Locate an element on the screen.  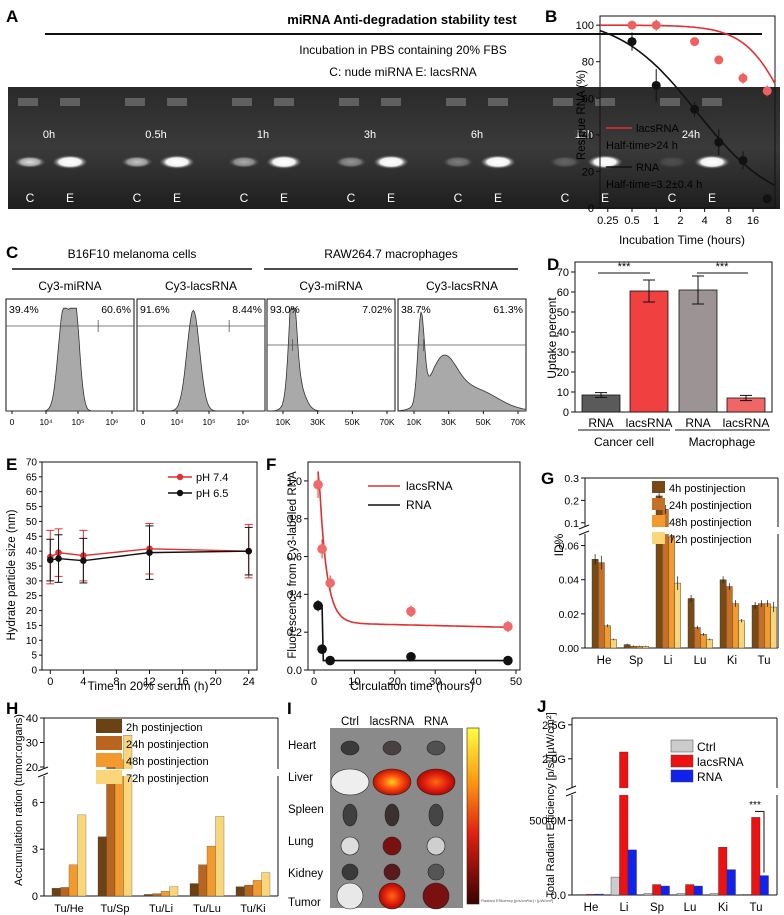
histogram-title: Cy3-lacsRNA is located at coordinates (201, 286).